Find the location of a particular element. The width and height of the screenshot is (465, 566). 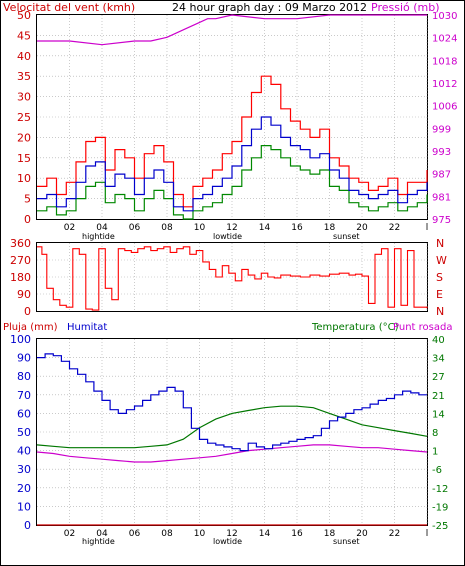

wind-x-tick: 04 is located at coordinates (102, 228).